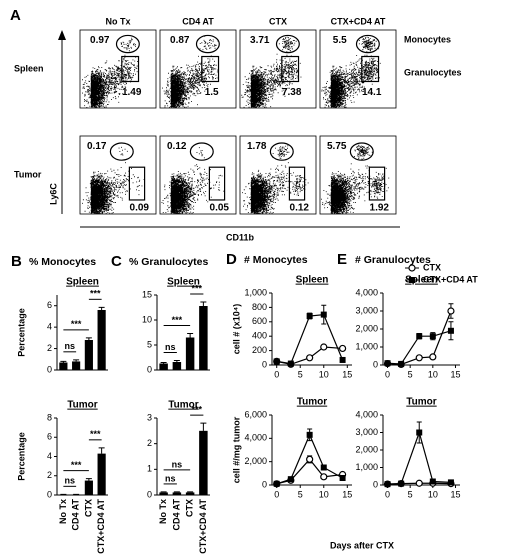 This screenshot has width=520, height=556. Describe the element at coordinates (183, 405) in the screenshot. I see `chart-title: Tumor` at that location.